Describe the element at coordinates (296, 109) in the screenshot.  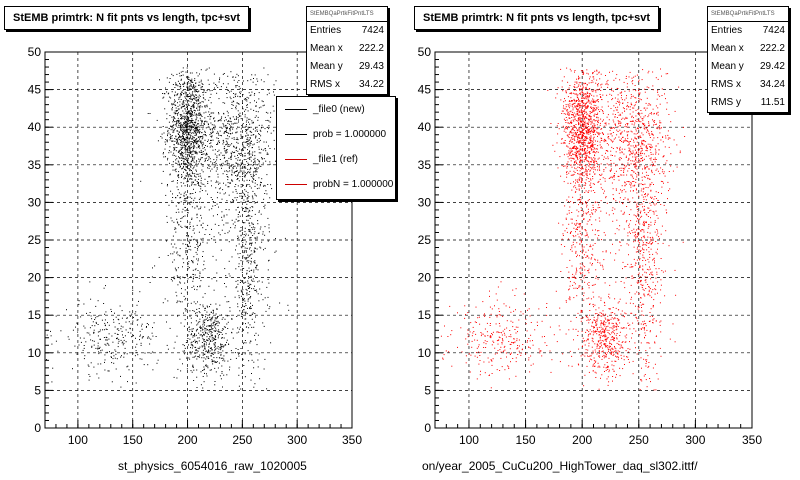
I see `legend-line` at that location.